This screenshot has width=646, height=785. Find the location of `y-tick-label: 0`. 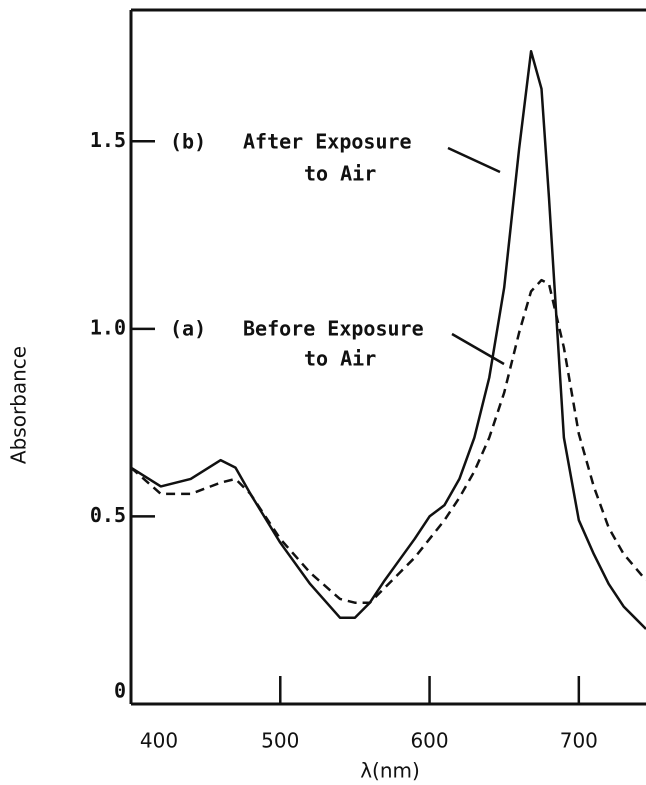

y-tick-label: 0 is located at coordinates (120, 691).